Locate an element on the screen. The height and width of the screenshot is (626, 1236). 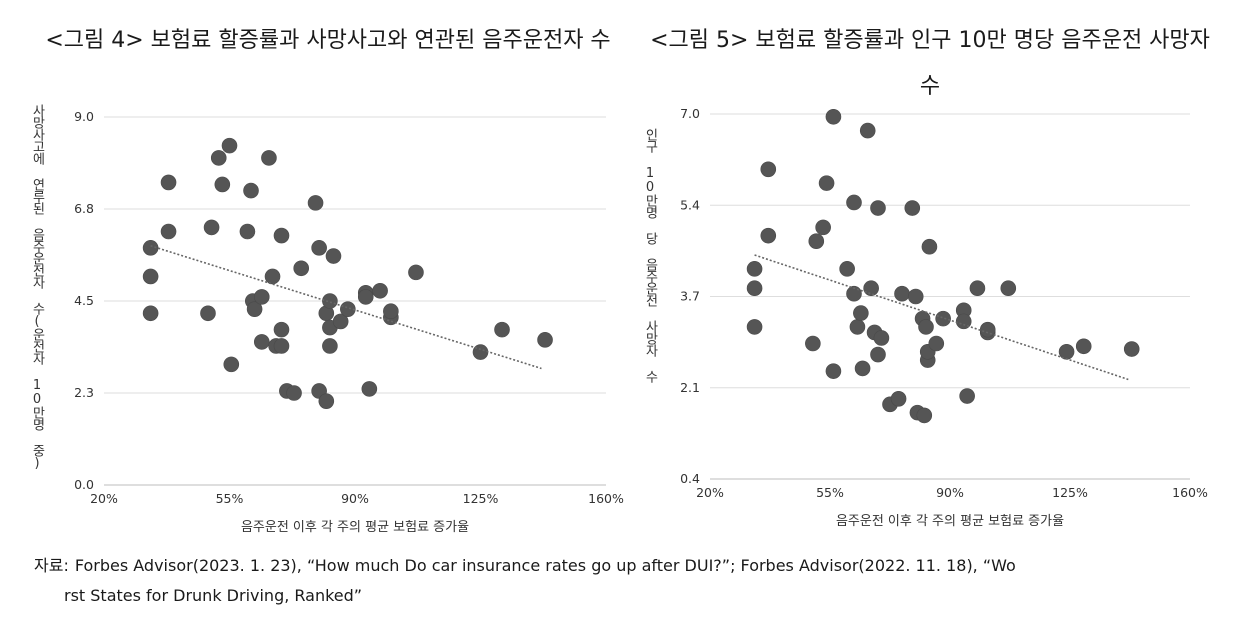
source-text-line2: rst States for Drunk Driving, Ranked” is located at coordinates (213, 595).